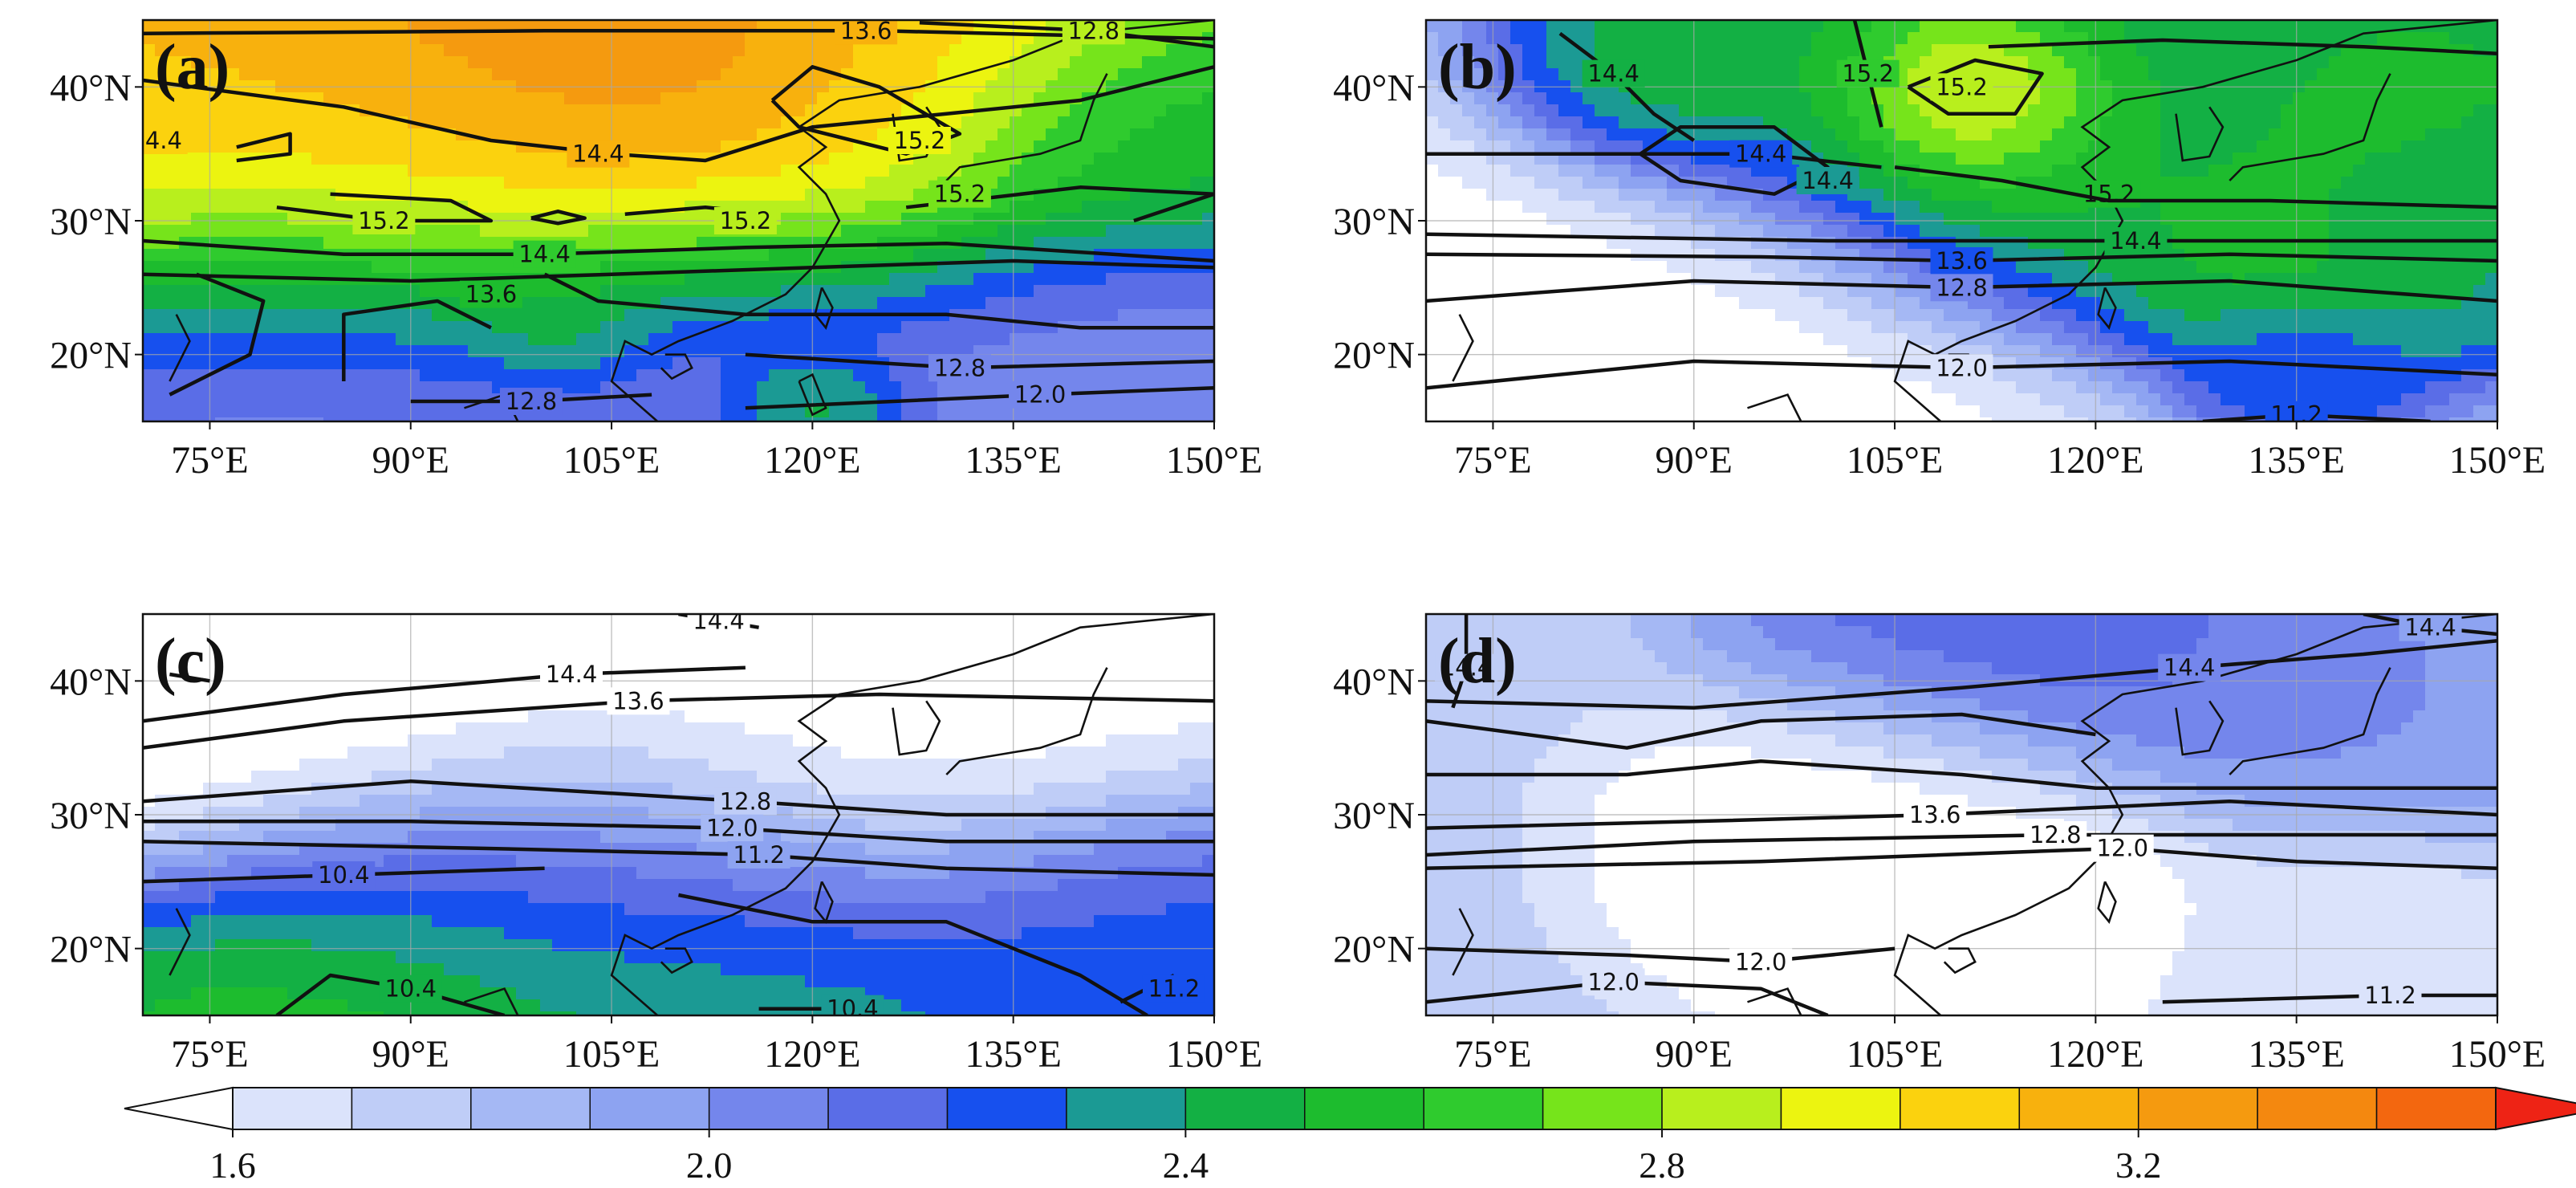  I want to click on colorbar-tick-label: 1.6, so click(233, 1165).